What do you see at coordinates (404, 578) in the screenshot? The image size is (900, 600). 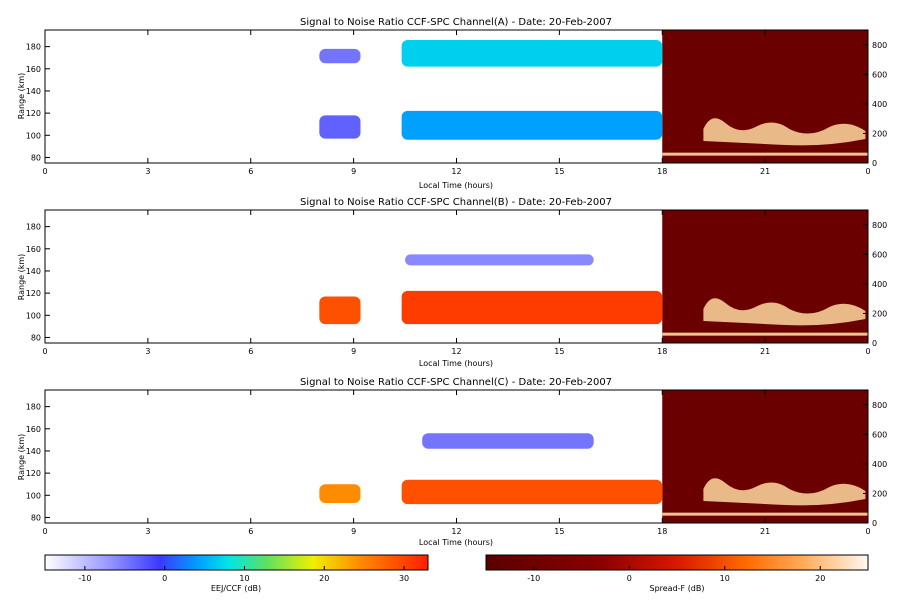 I see `colorbar-tick-label: 30` at bounding box center [404, 578].